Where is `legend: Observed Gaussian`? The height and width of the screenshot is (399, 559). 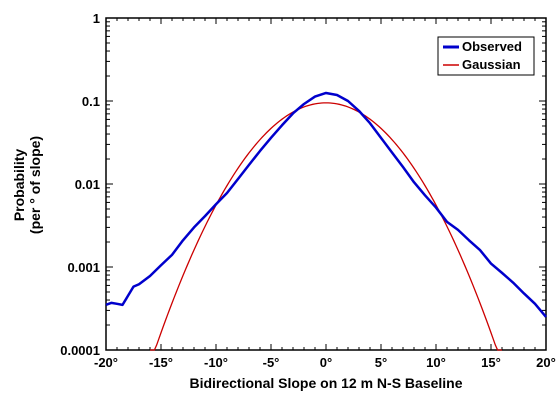
legend: Observed Gaussian is located at coordinates (486, 56).